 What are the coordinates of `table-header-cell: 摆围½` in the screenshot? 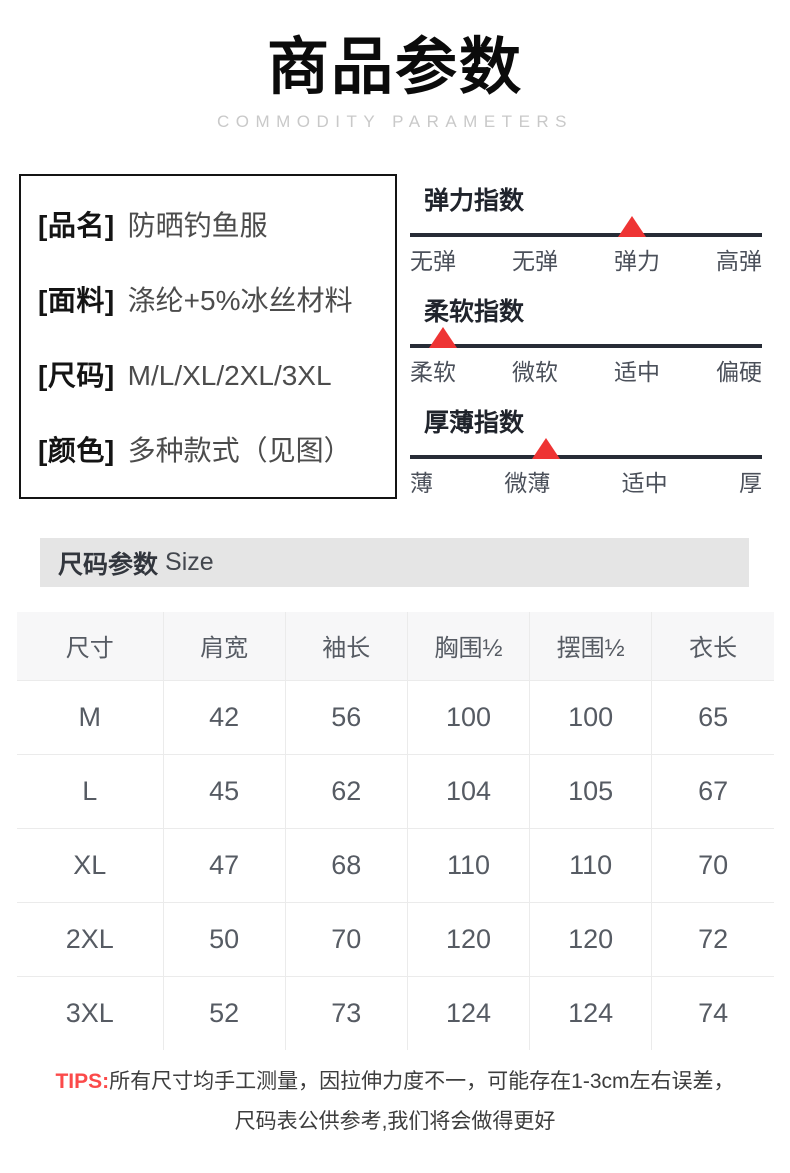 It's located at (590, 646).